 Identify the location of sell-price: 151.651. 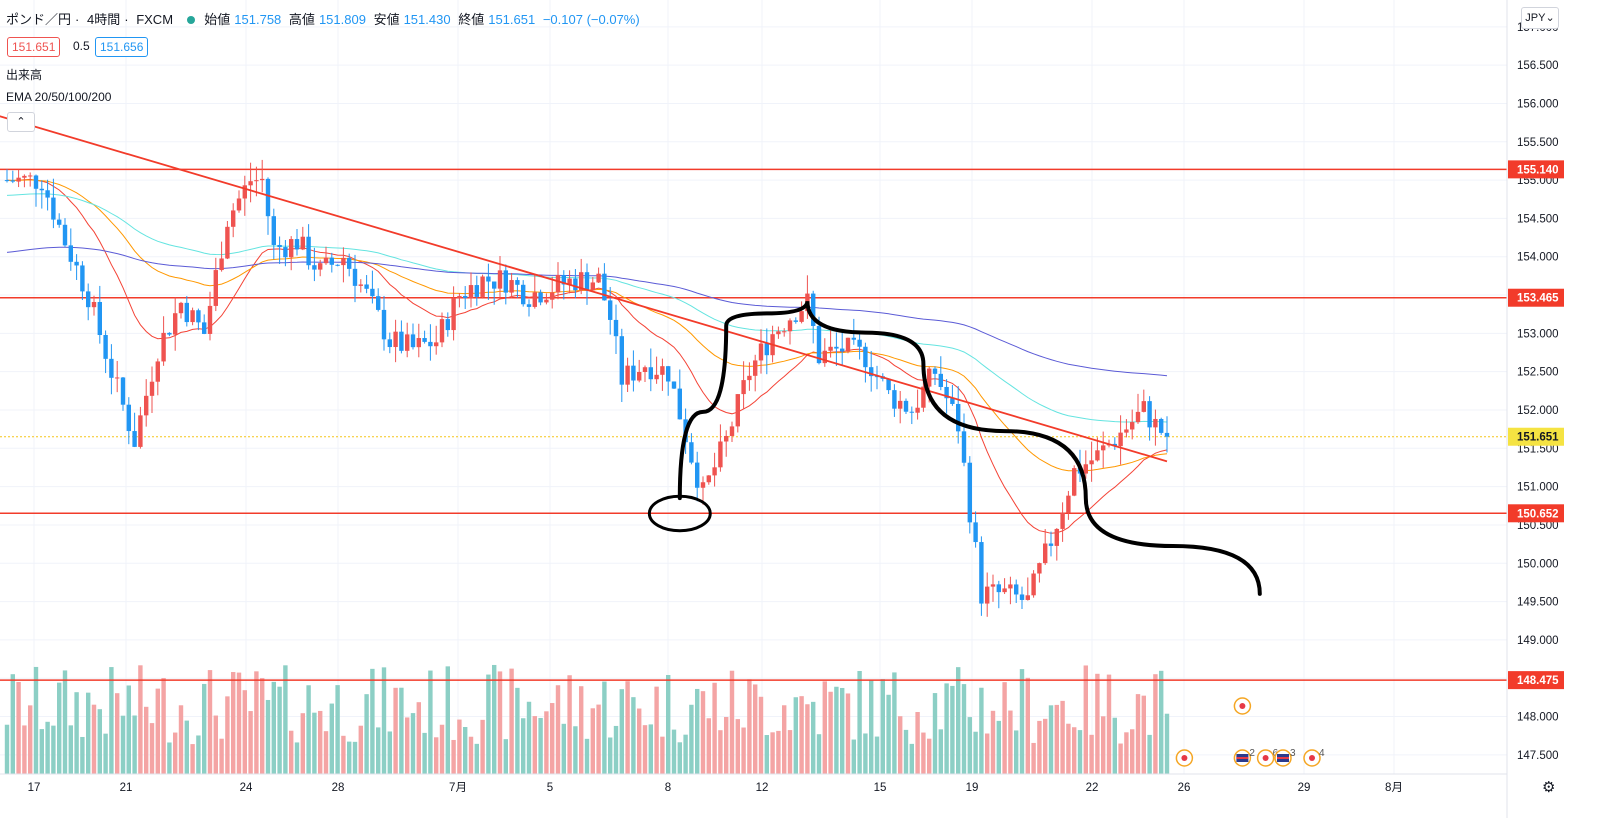
(34, 47).